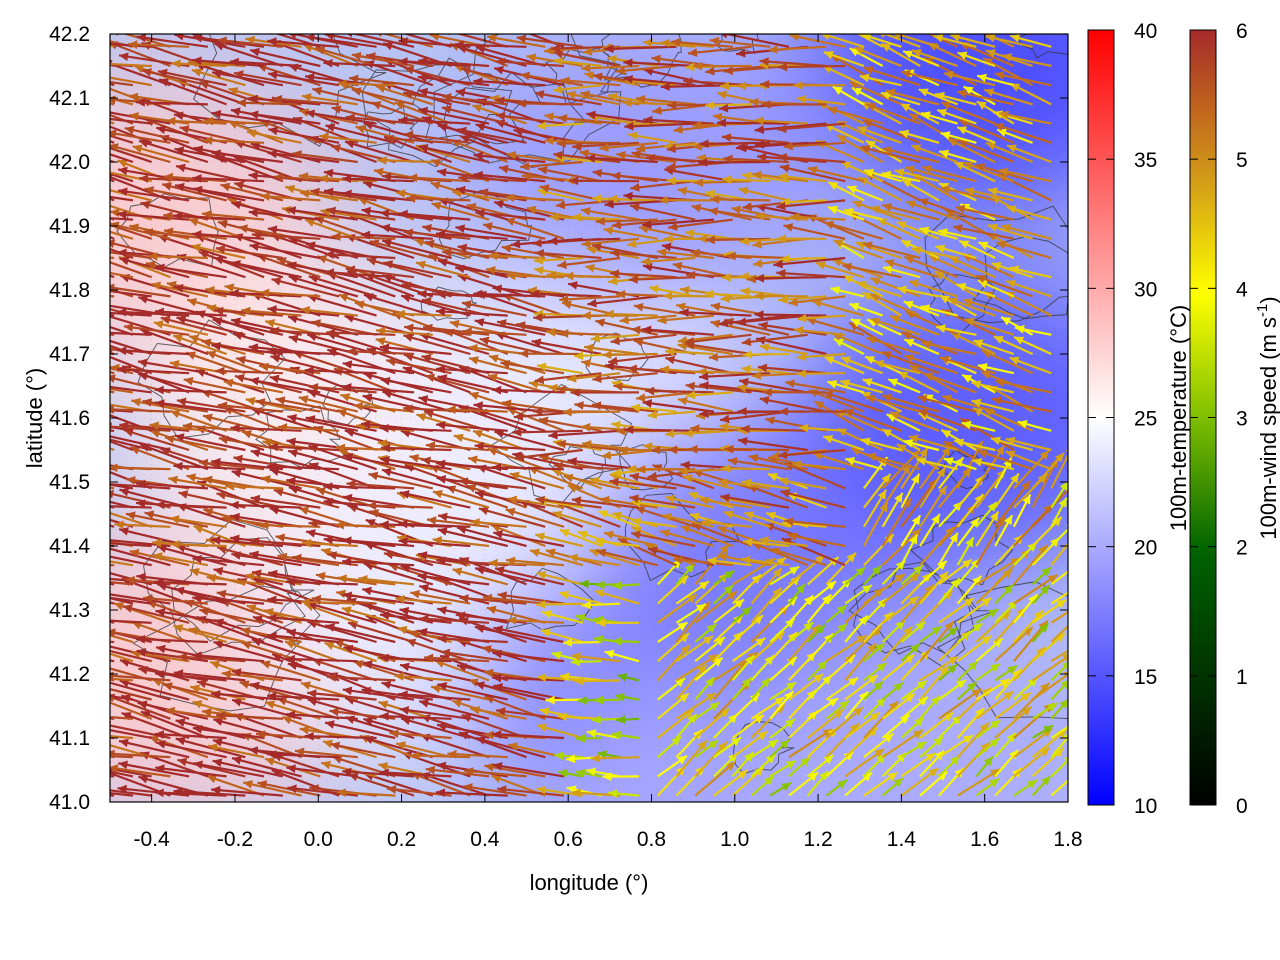 The width and height of the screenshot is (1280, 960). What do you see at coordinates (69, 162) in the screenshot?
I see `y-tick-label: 42.0` at bounding box center [69, 162].